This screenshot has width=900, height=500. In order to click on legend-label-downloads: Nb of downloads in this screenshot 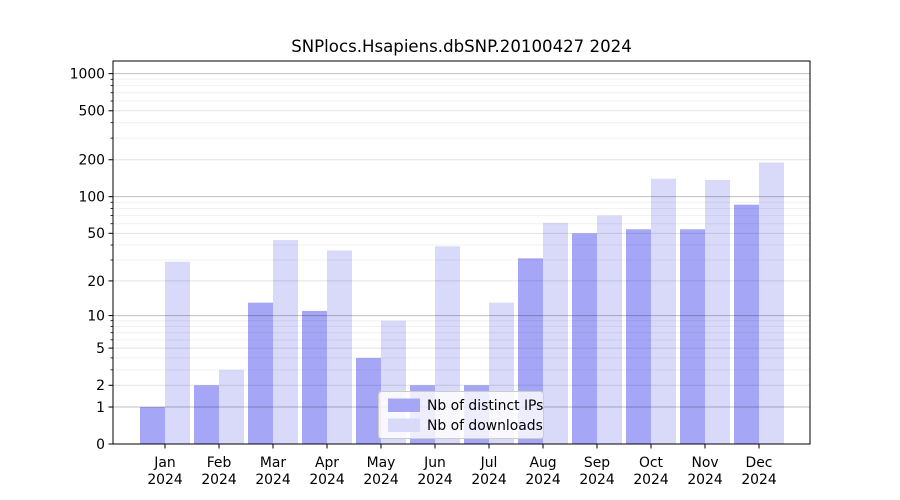, I will do `click(485, 426)`.